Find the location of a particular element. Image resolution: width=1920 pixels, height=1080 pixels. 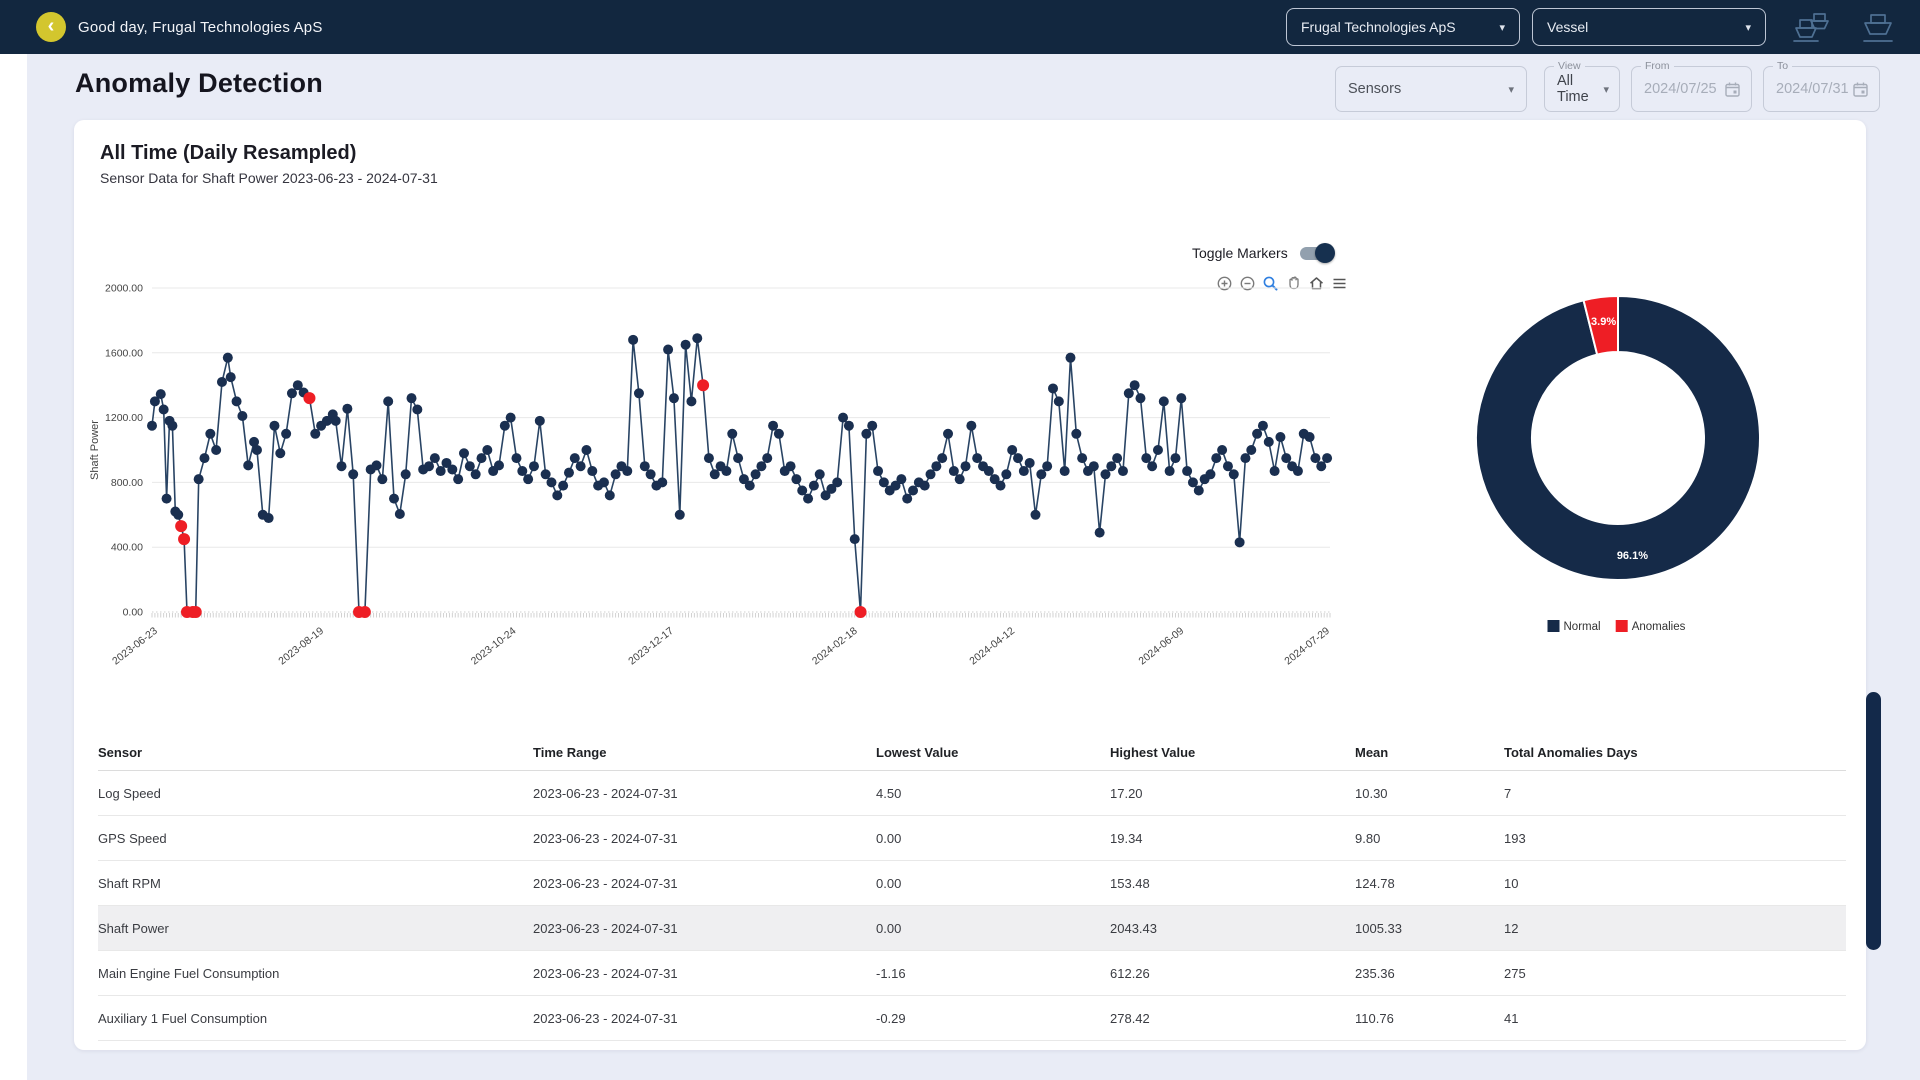

anomaly-ratio-donut-chart: 3.9% 96.1% Normal Anomalies is located at coordinates (1618, 436).